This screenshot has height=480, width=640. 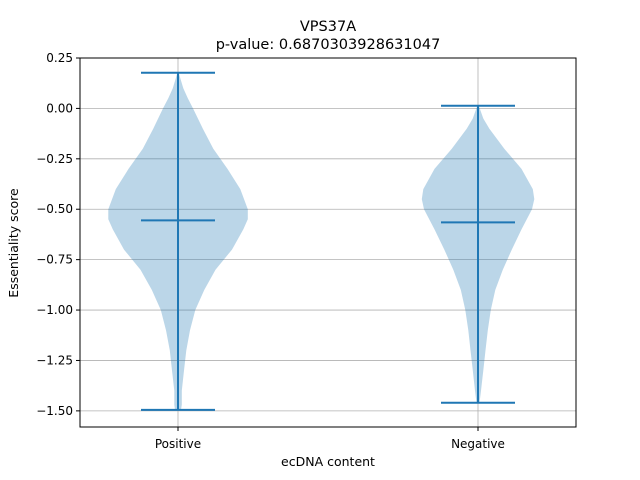 What do you see at coordinates (478, 444) in the screenshot?
I see `x-tick-label: Negative` at bounding box center [478, 444].